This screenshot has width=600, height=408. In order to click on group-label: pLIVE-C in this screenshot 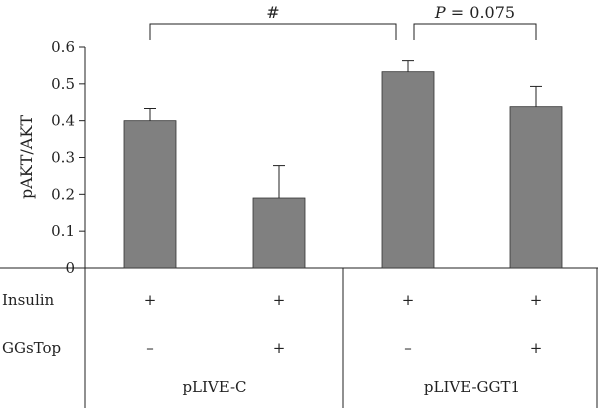, I will do `click(214, 387)`.